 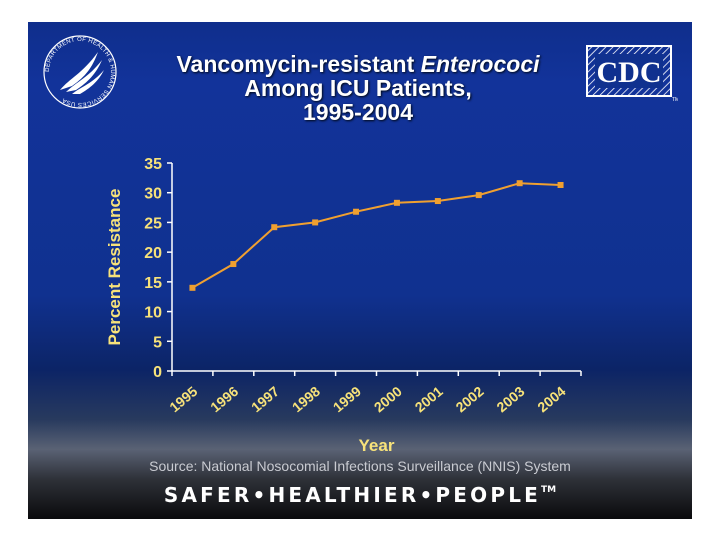 What do you see at coordinates (153, 313) in the screenshot?
I see `y-tick-label: 10` at bounding box center [153, 313].